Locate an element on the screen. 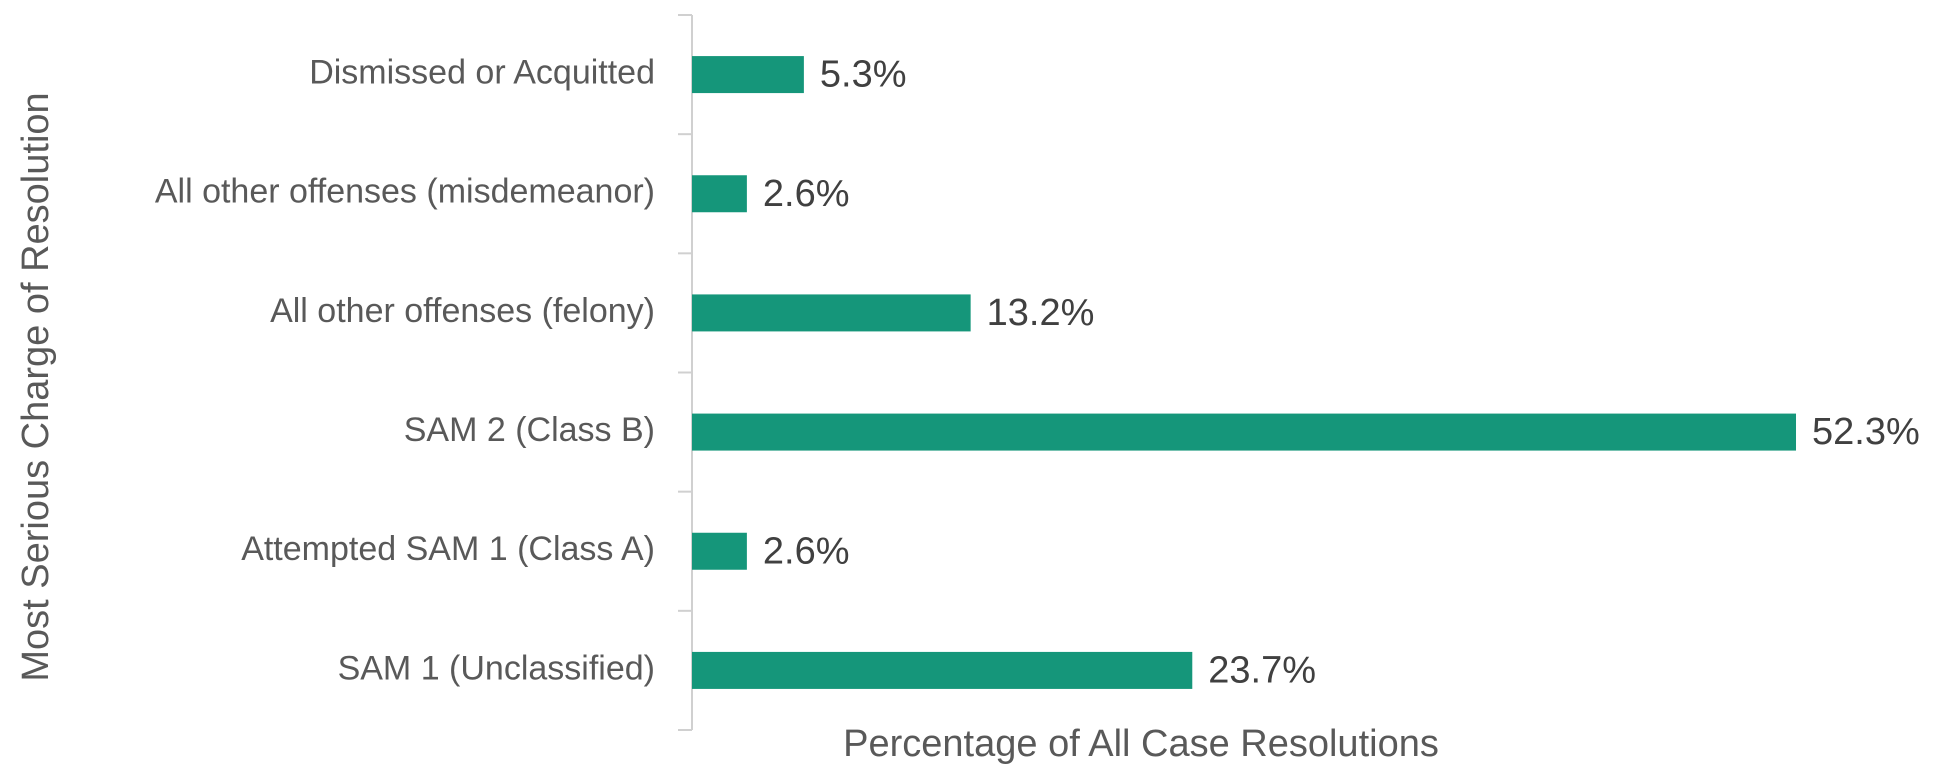 The height and width of the screenshot is (767, 1939). value-label: 23.7% is located at coordinates (1262, 670).